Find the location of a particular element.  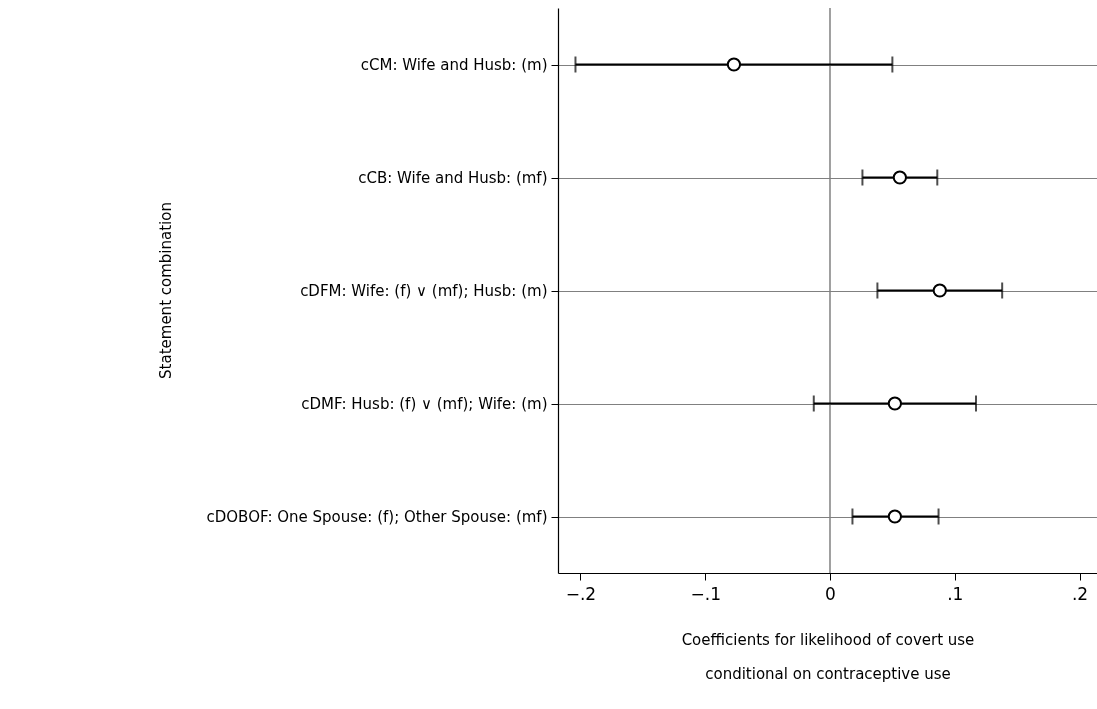

x-tick-label: −.1 is located at coordinates (705, 593).